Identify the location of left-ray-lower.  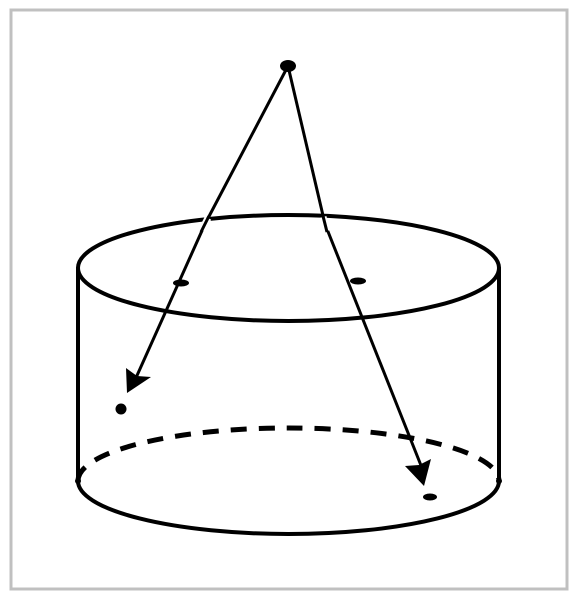
(170, 302).